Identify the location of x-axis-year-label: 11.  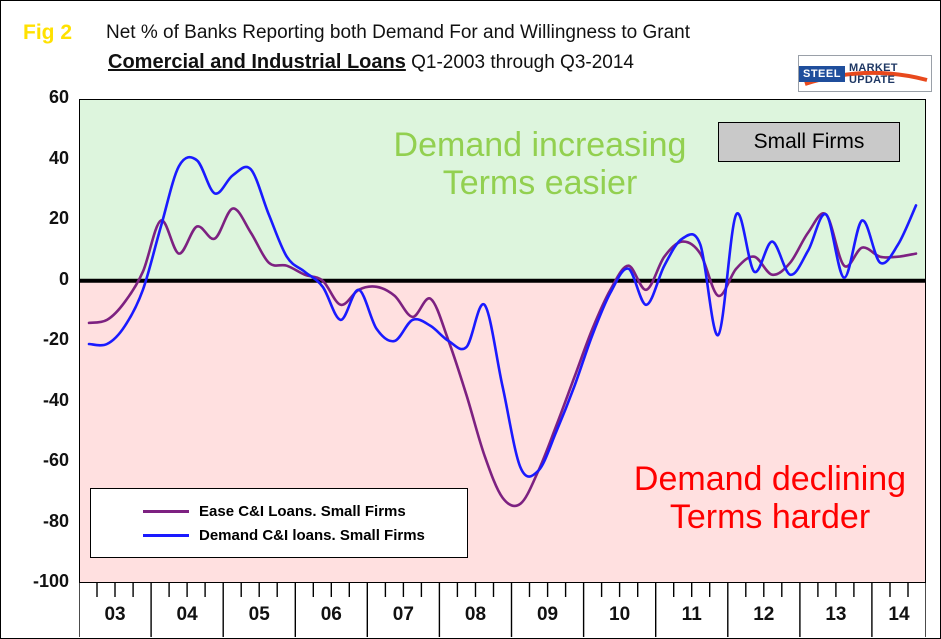
(691, 614).